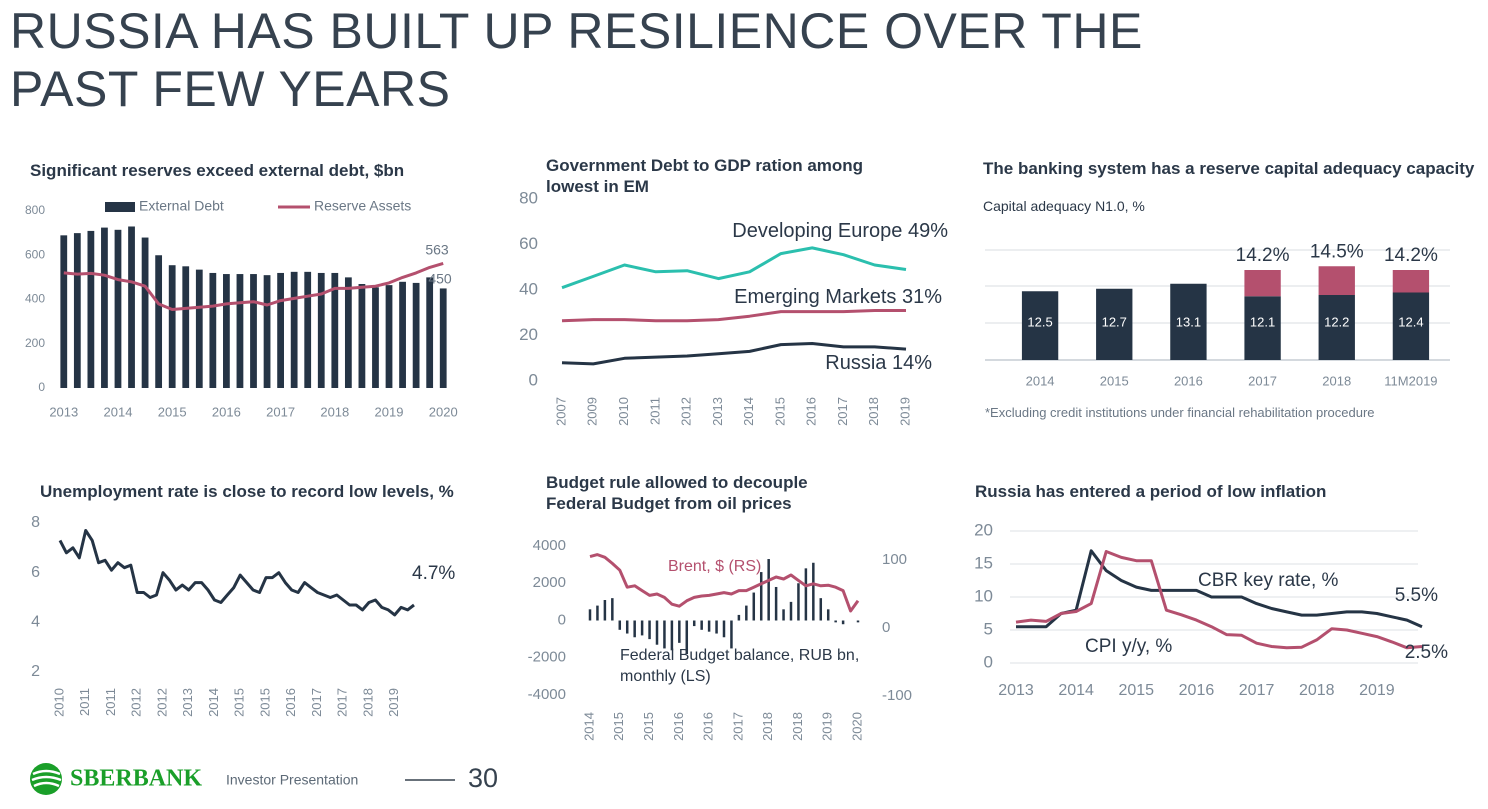 Image resolution: width=1488 pixels, height=809 pixels. Describe the element at coordinates (35, 343) in the screenshot. I see `y-tick-label: 200` at that location.